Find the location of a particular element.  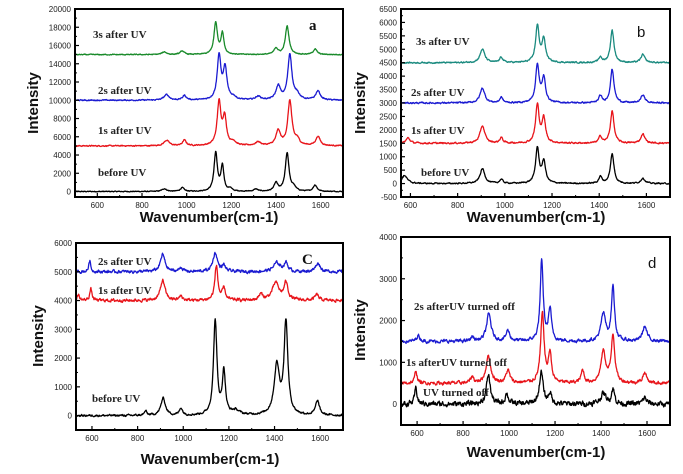

series-label-b-1: 1s after UV is located at coordinates (438, 131).